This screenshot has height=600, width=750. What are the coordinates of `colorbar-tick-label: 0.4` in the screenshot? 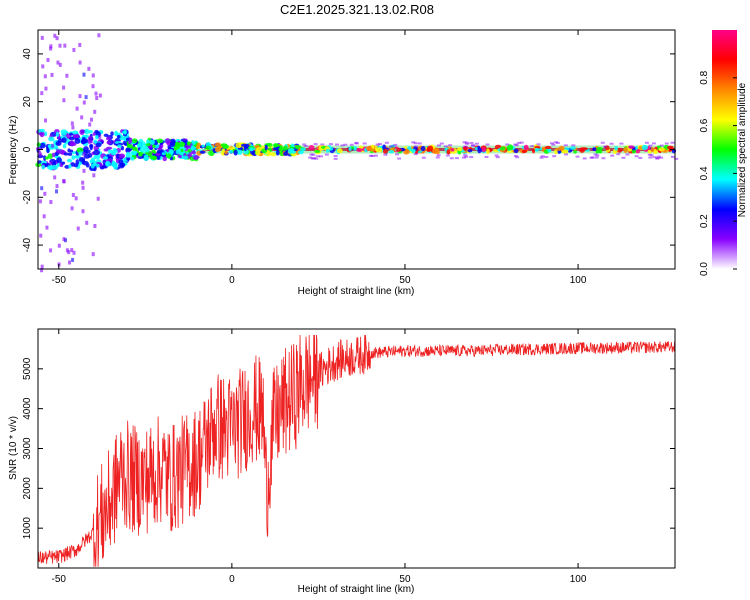 It's located at (704, 173).